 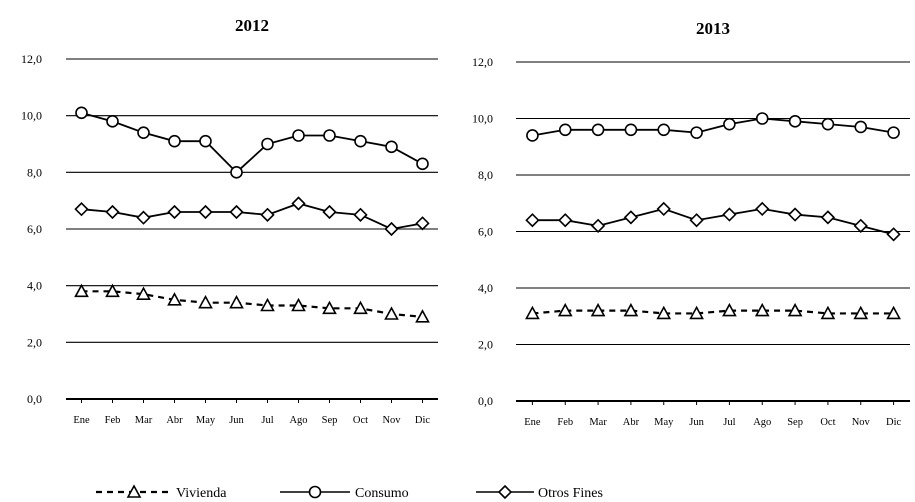 I want to click on chart-title: 2012, so click(x=252, y=25).